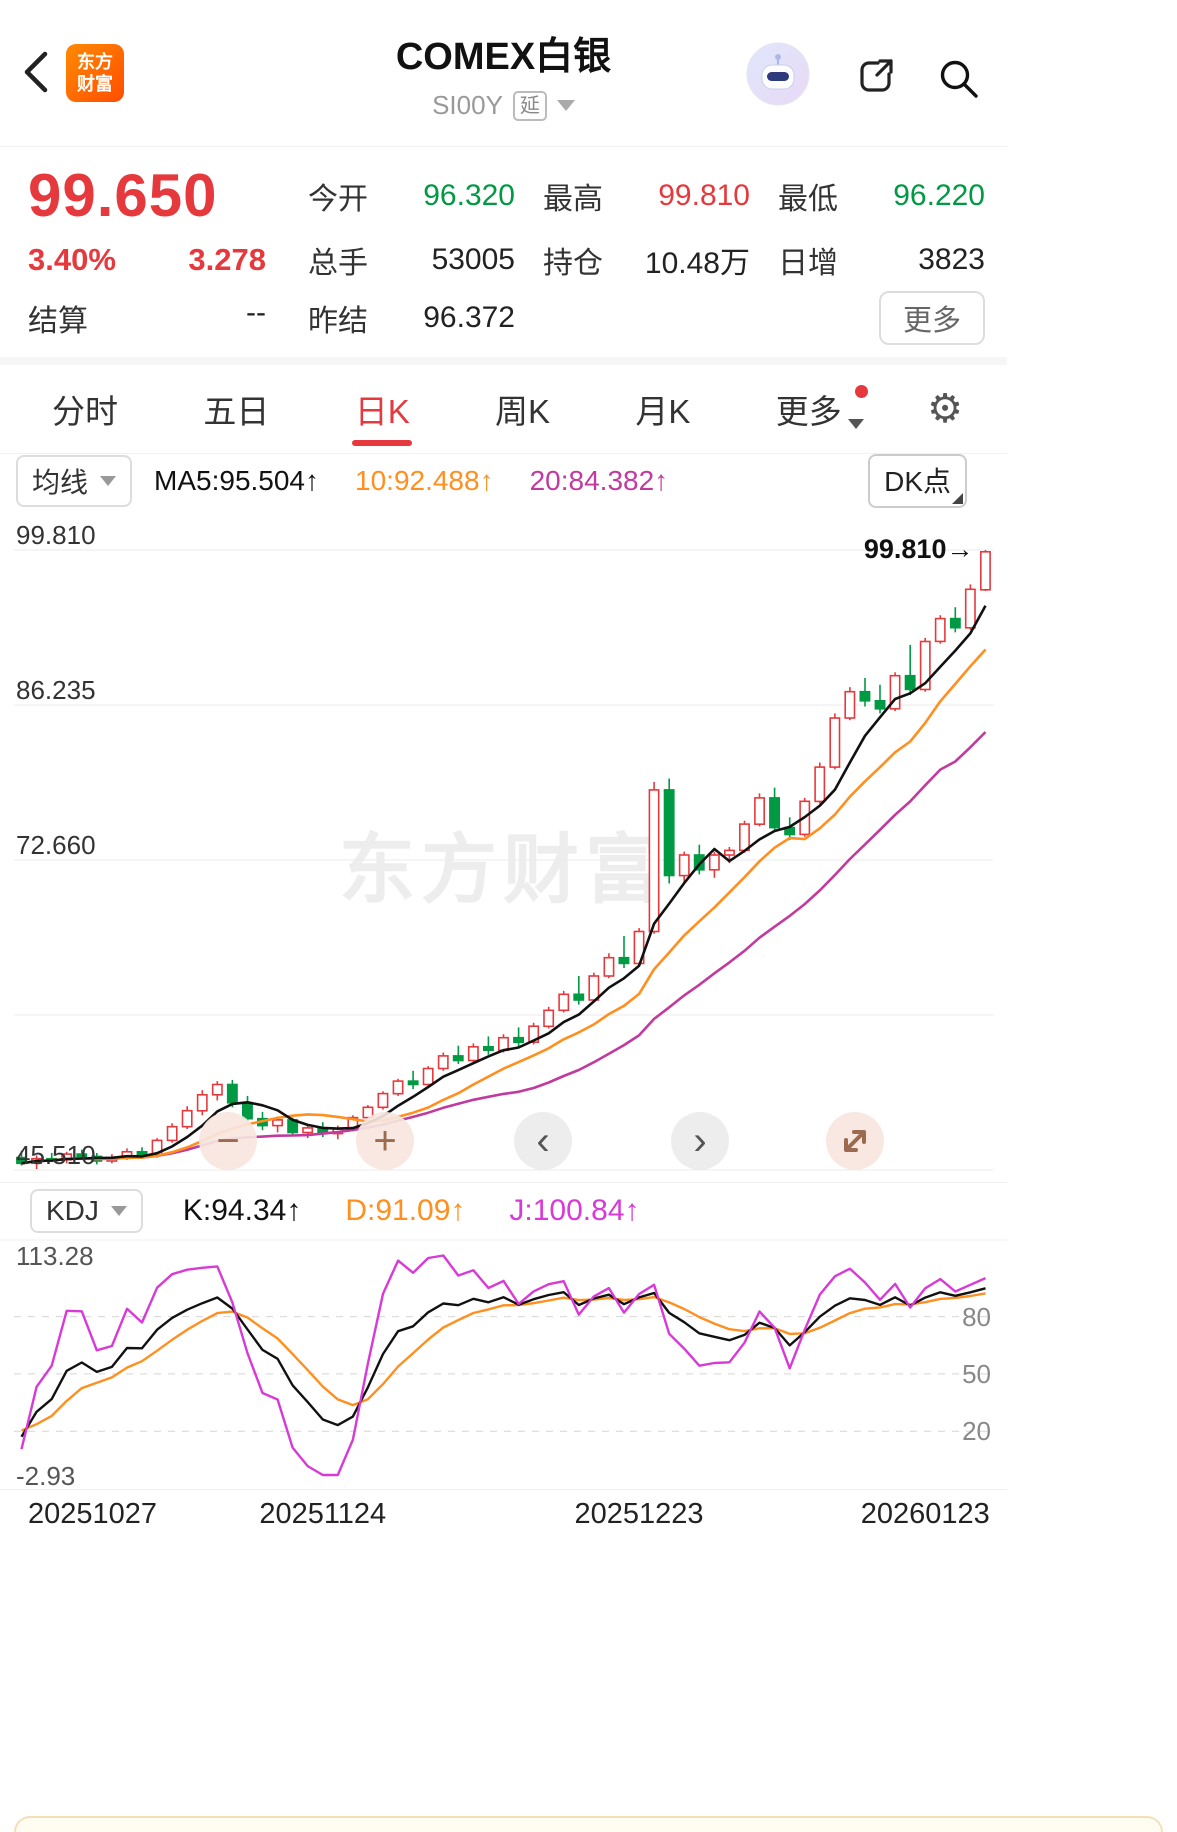  Describe the element at coordinates (93, 1514) in the screenshot. I see `x-axis-label: 20251027` at that location.